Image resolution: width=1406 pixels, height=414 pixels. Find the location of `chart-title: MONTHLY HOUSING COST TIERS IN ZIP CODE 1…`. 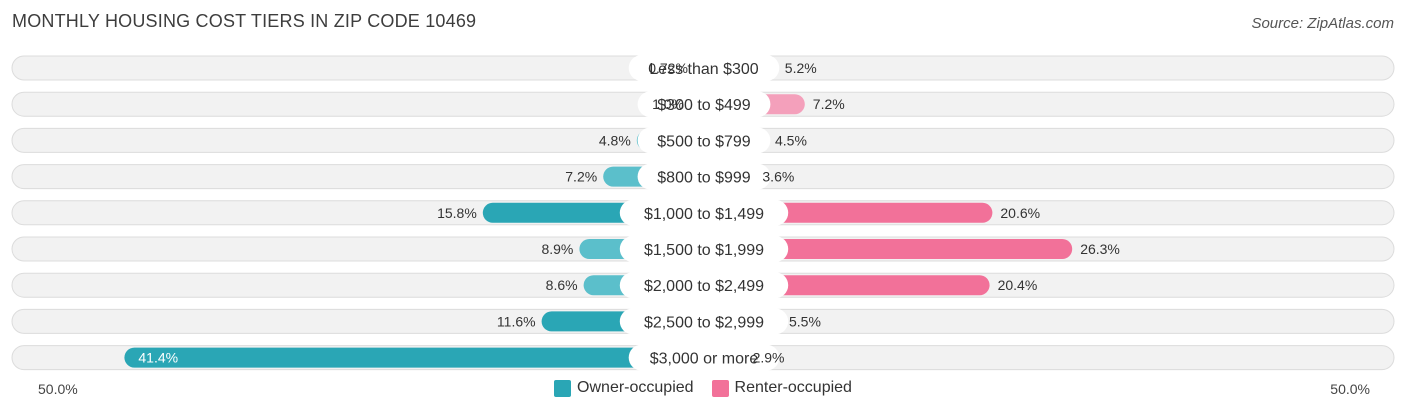

chart-title: MONTHLY HOUSING COST TIERS IN ZIP CODE 1… is located at coordinates (244, 21).